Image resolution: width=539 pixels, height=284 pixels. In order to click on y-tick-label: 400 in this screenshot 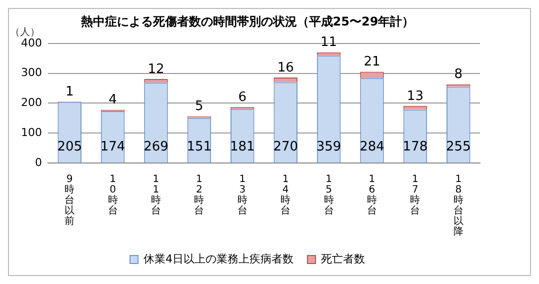, I will do `click(31, 43)`.